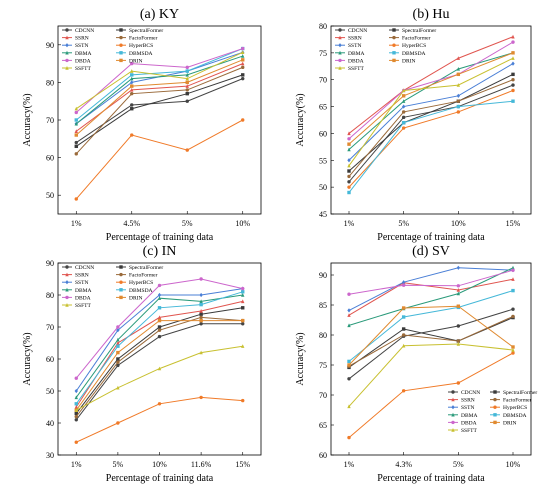 The height and width of the screenshot is (489, 550). Describe the element at coordinates (431, 128) in the screenshot. I see `series-factoformer` at that location.